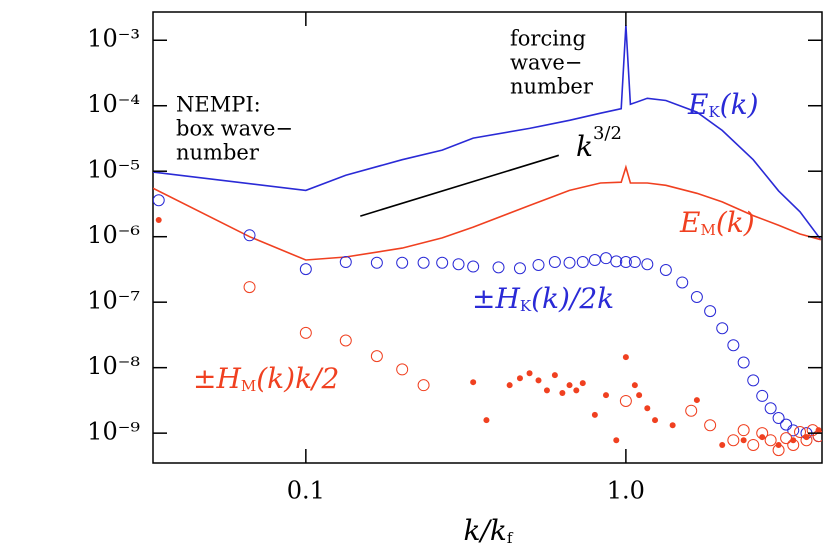  Describe the element at coordinates (113, 235) in the screenshot. I see `y-tick-label: 10⁻⁶` at that location.